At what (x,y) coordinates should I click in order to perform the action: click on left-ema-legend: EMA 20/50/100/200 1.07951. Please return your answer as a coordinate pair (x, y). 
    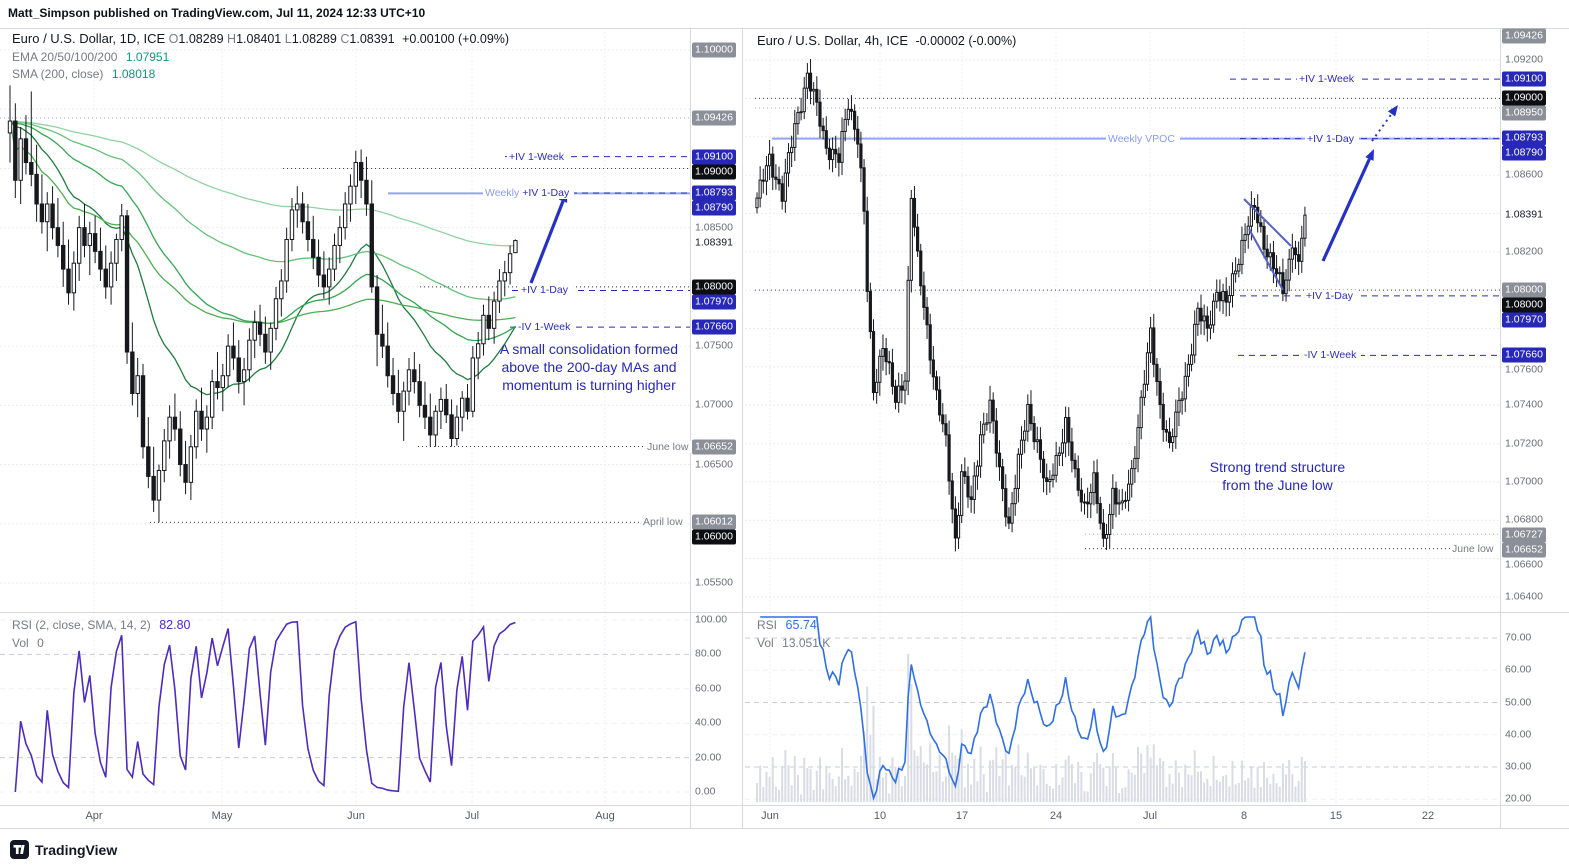
    Looking at the image, I should click on (90, 57).